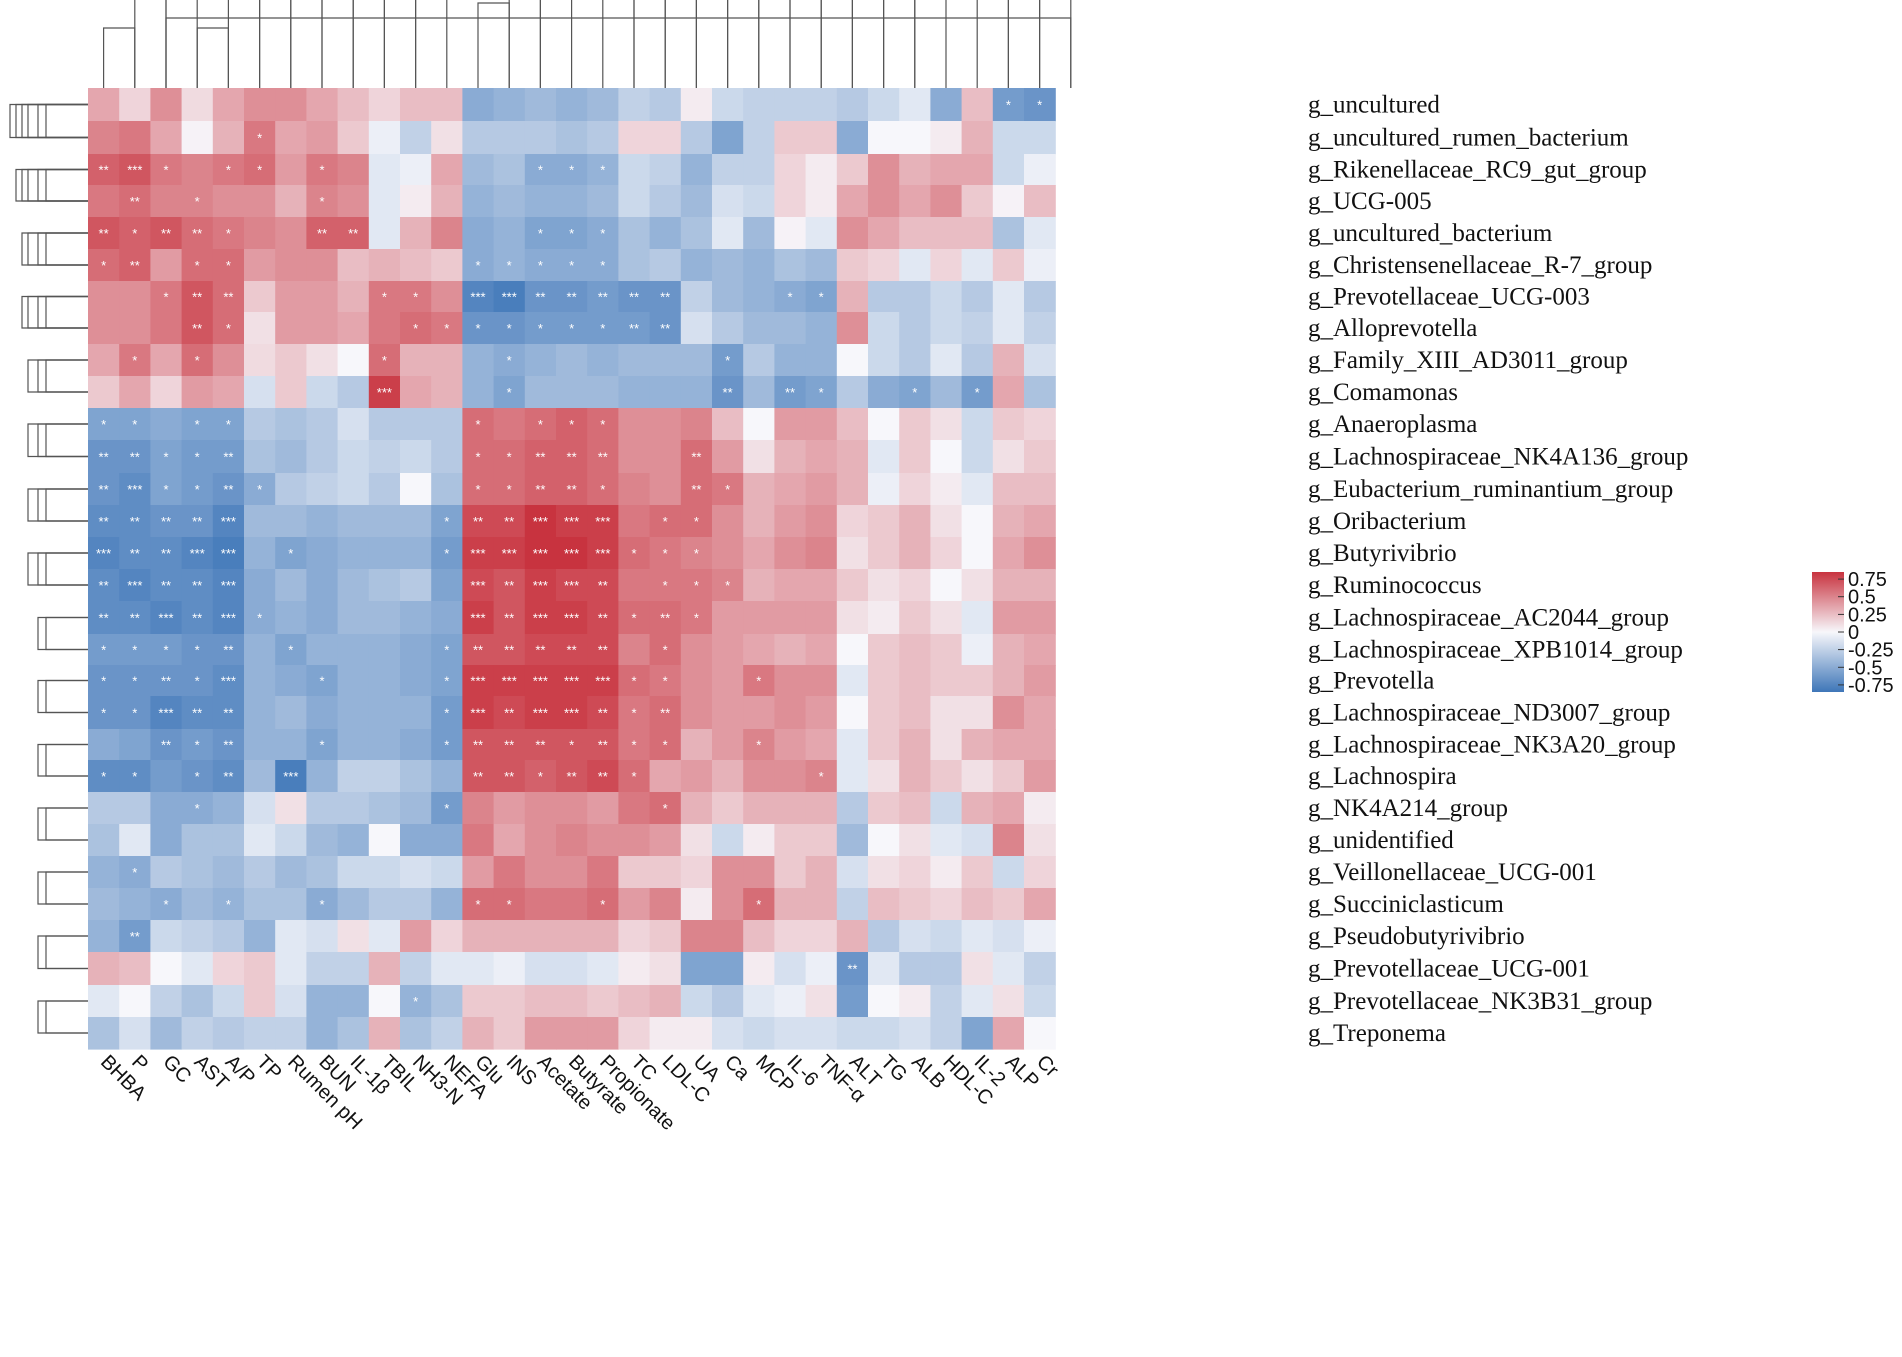 The width and height of the screenshot is (1902, 1357). Describe the element at coordinates (1489, 713) in the screenshot. I see `row-label: g_Lachnospiraceae_ND3007_group` at that location.